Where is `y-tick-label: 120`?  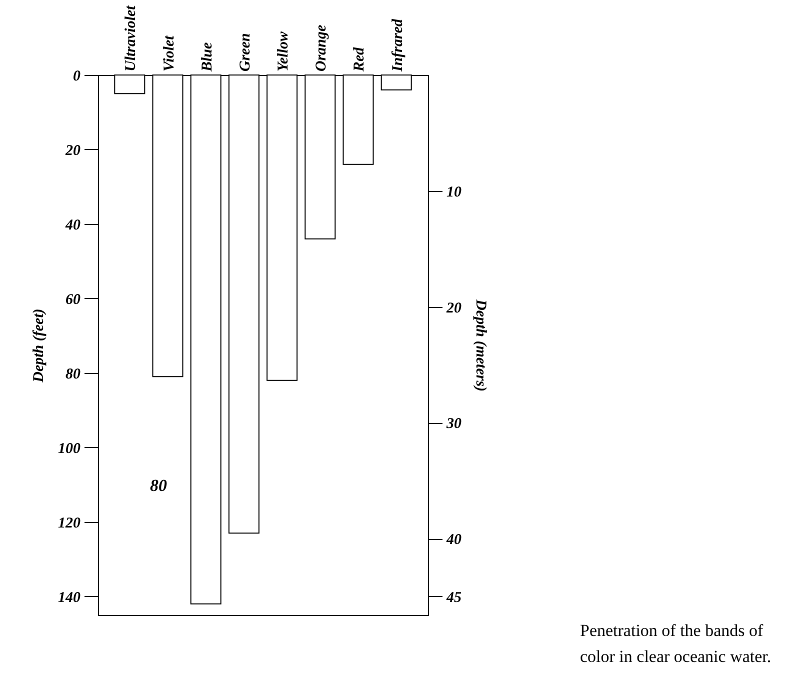
y-tick-label: 120 is located at coordinates (69, 523).